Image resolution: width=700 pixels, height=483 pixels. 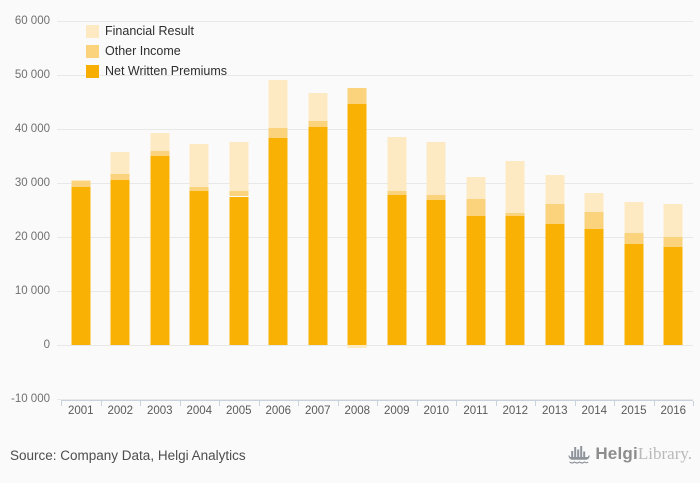 I want to click on legend-item-other-income: Other Income, so click(x=156, y=51).